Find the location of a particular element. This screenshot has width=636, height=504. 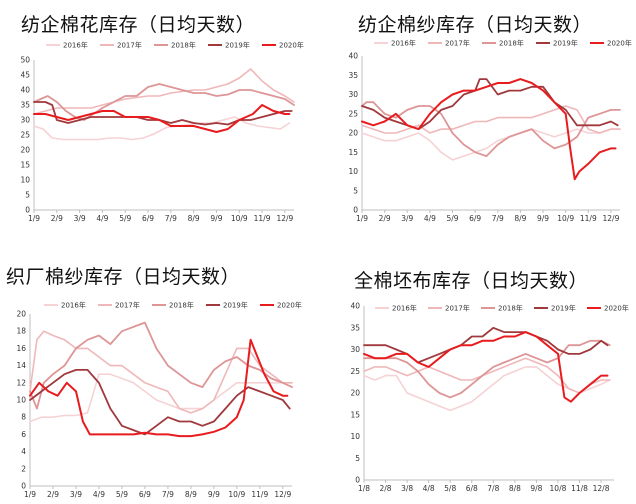

y-tick-label: 2 is located at coordinates (23, 468).